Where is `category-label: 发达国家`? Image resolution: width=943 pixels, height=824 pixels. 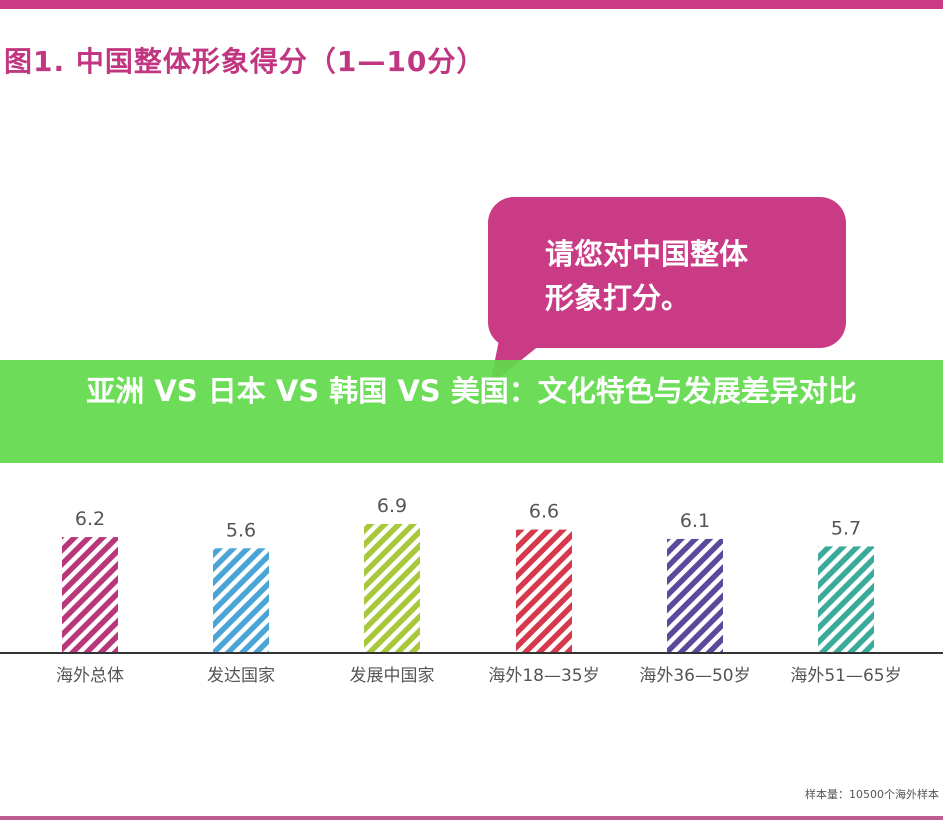 category-label: 发达国家 is located at coordinates (241, 676).